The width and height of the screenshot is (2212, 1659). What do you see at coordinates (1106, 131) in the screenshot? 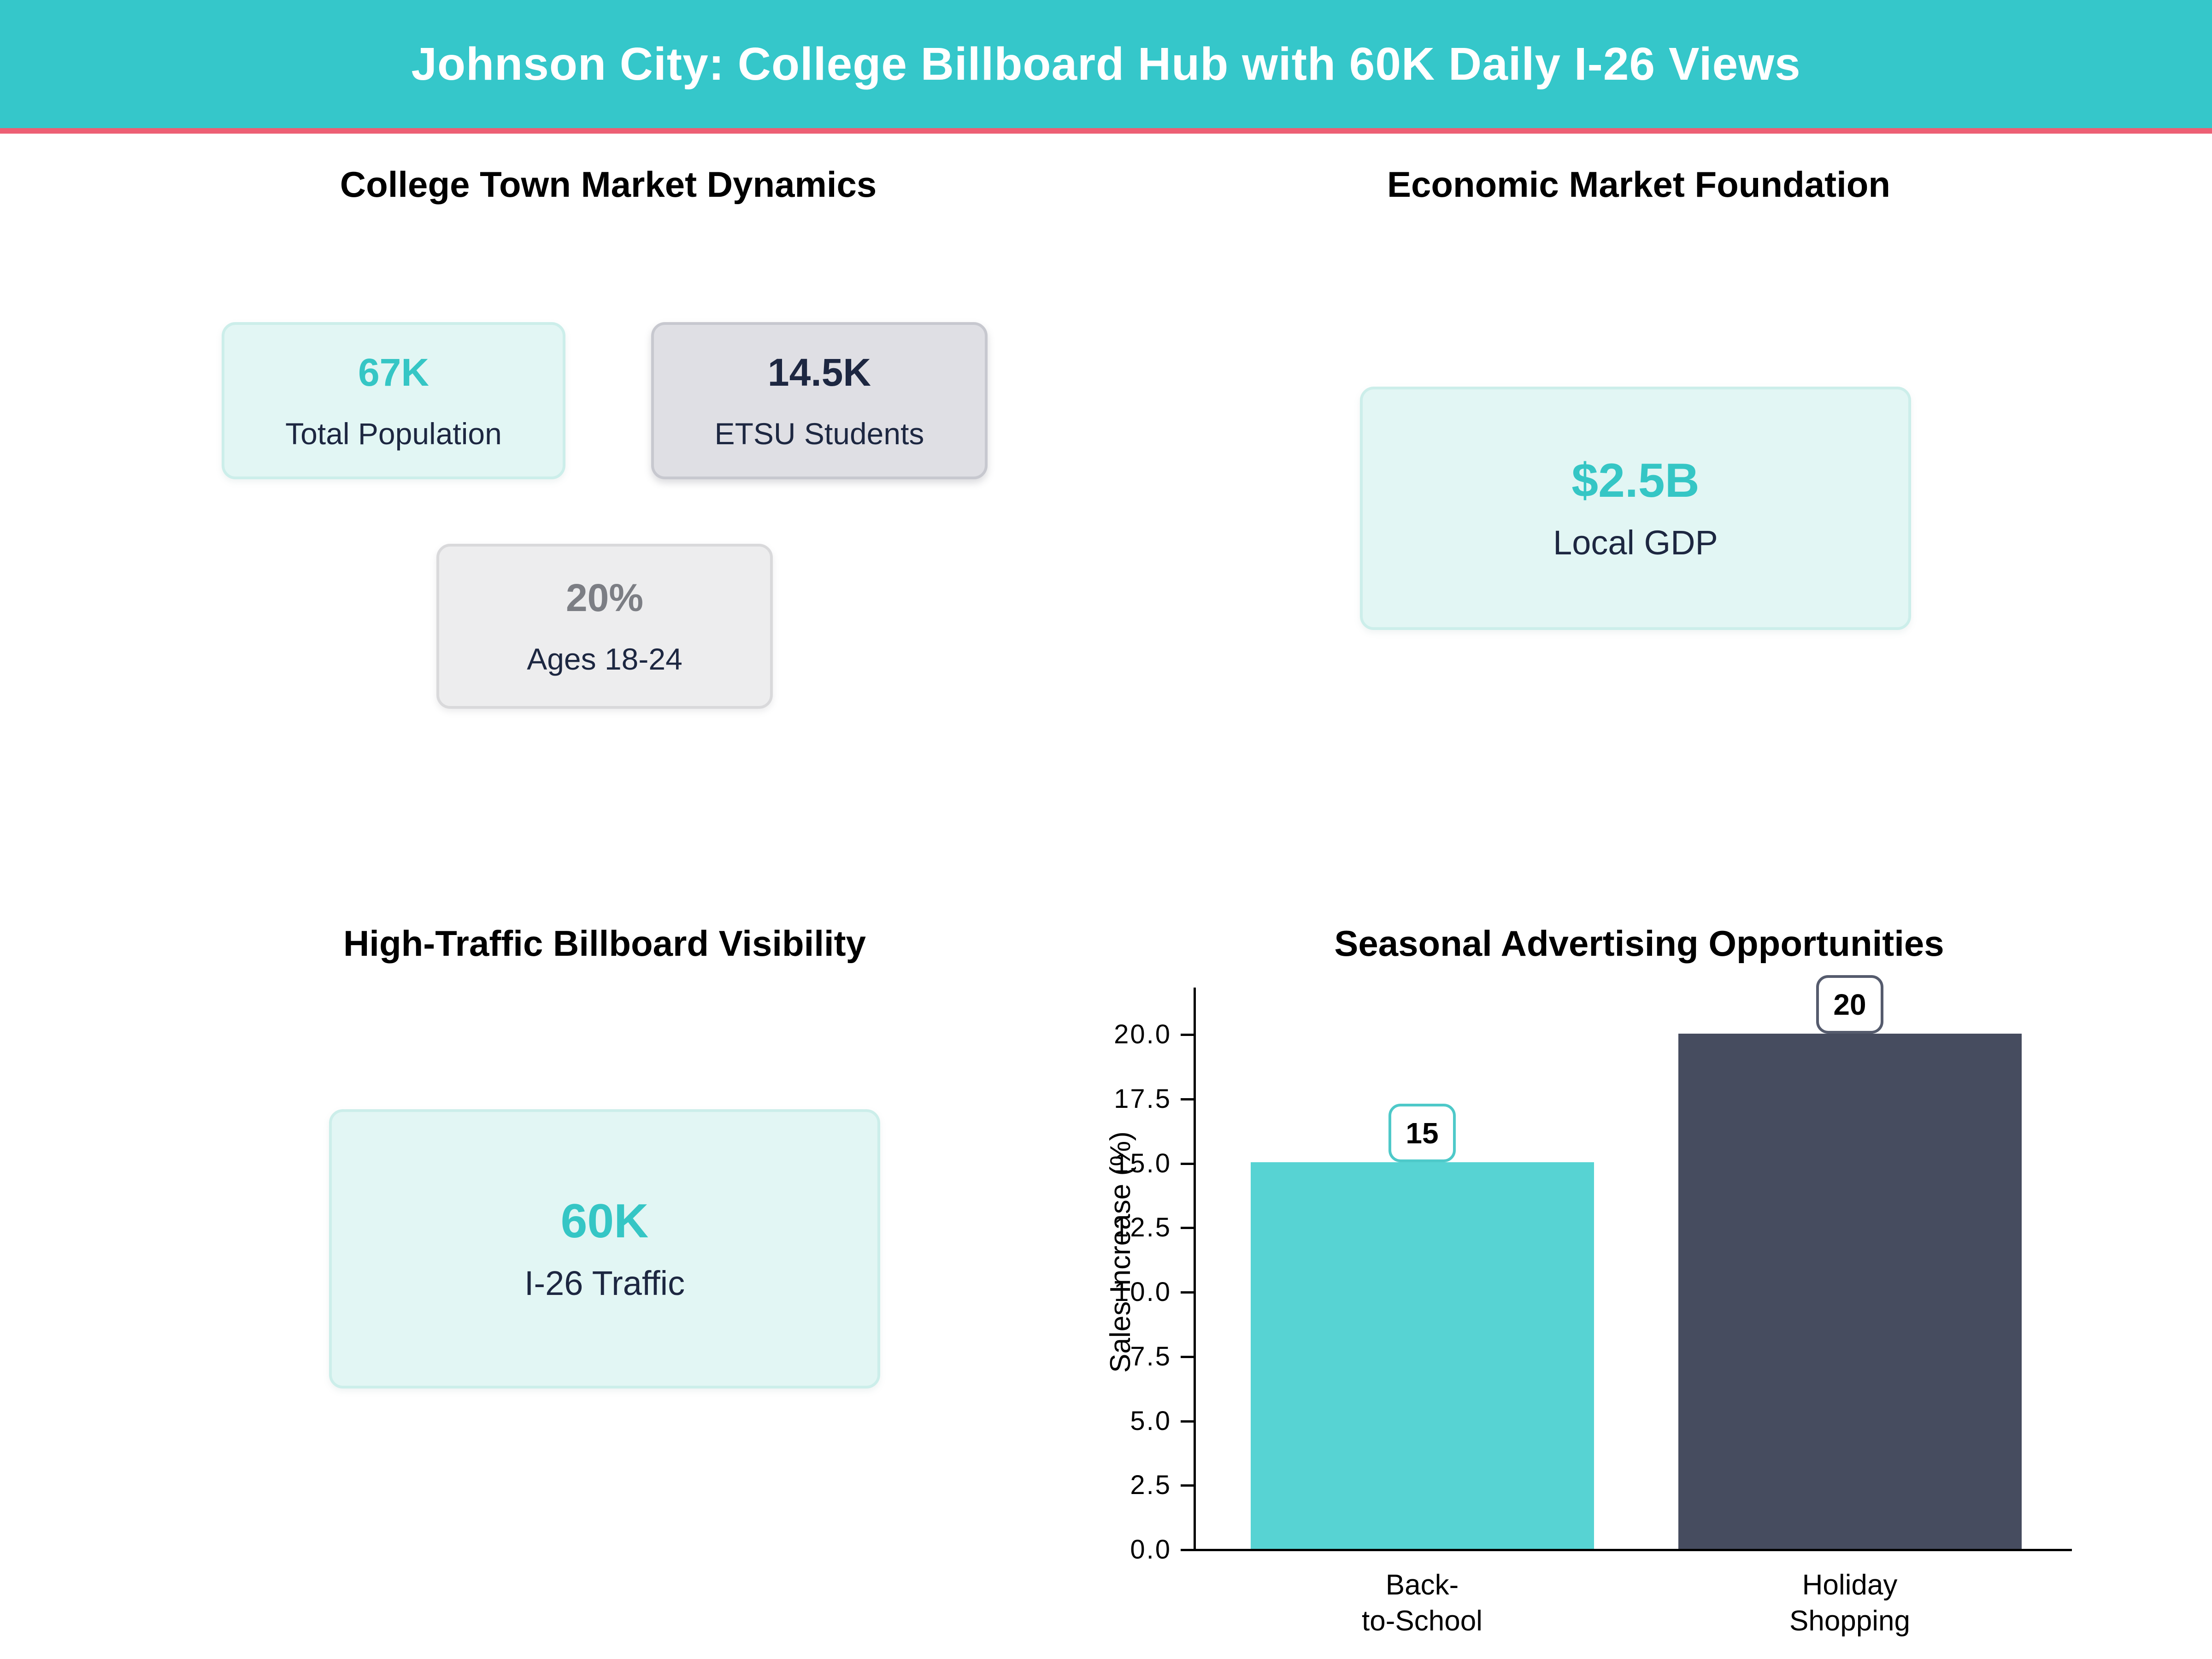
I see `accent-divider` at bounding box center [1106, 131].